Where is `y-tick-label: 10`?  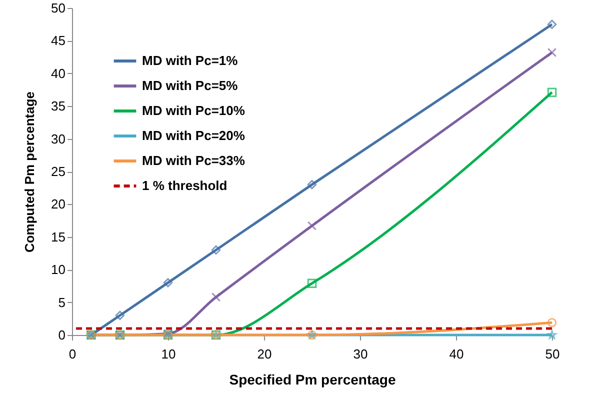
y-tick-label: 10 is located at coordinates (58, 270).